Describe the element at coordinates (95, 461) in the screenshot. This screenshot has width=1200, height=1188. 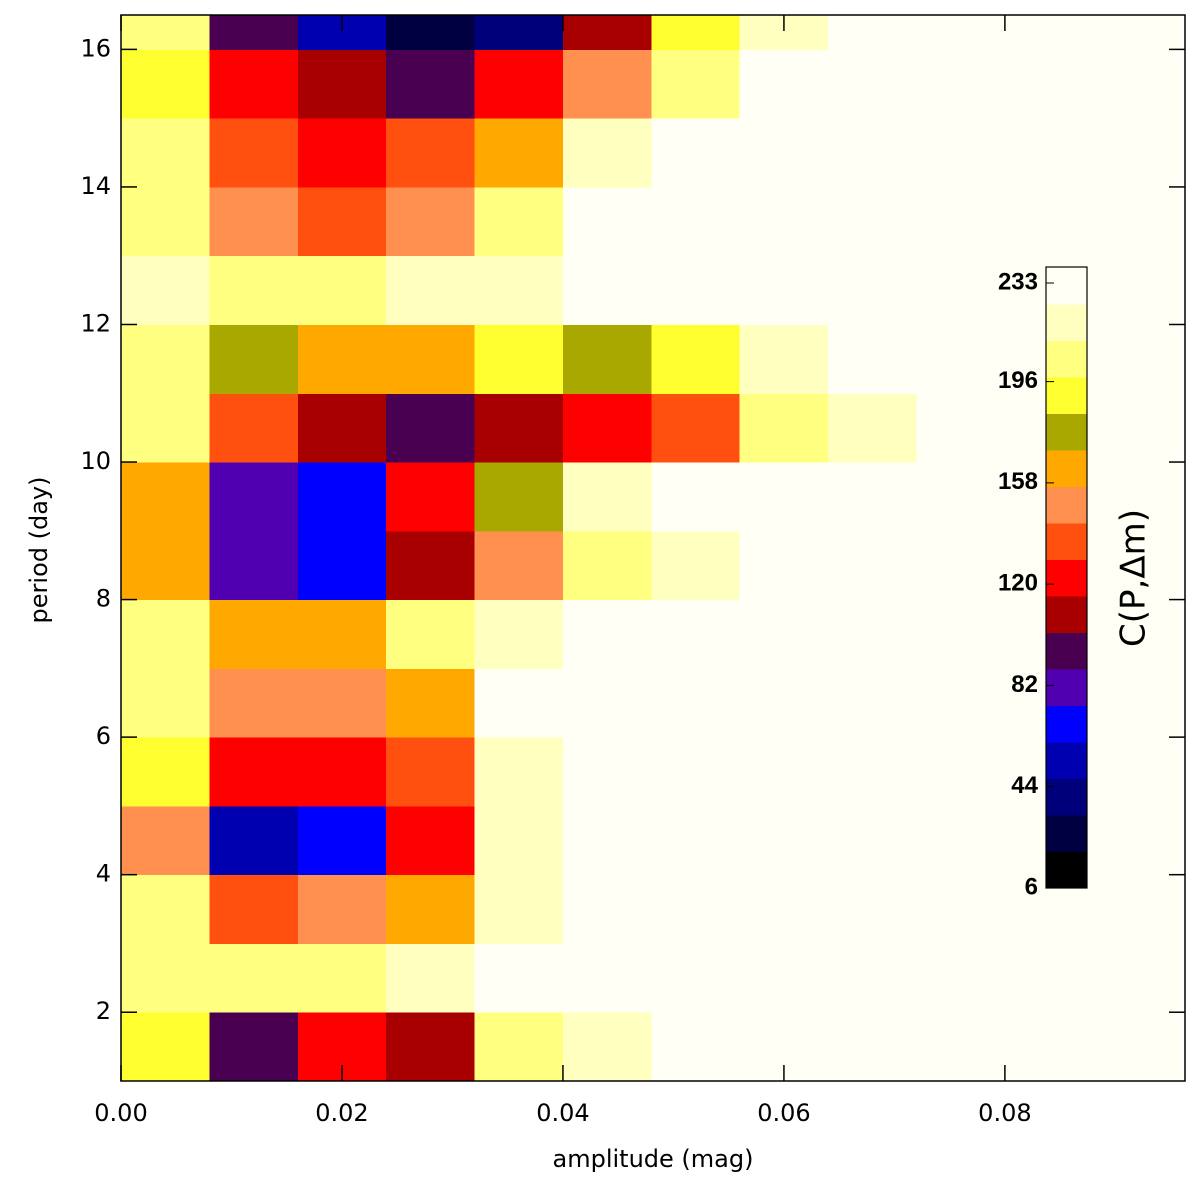
I see `y-tick-label: 10` at that location.